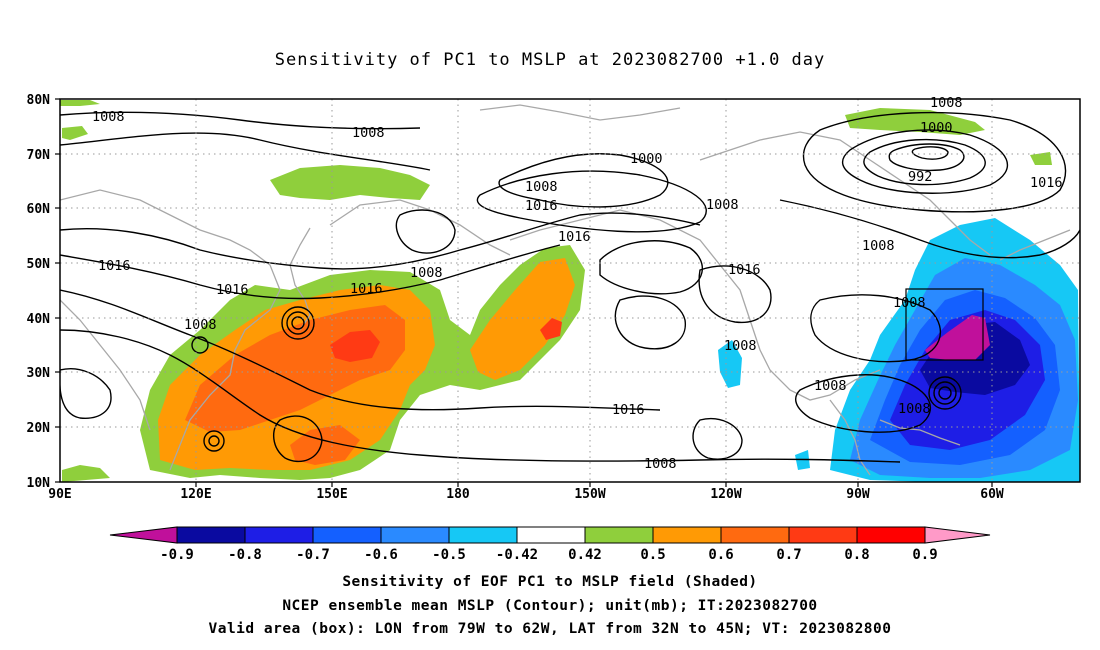 This screenshot has width=1100, height=650. What do you see at coordinates (924, 555) in the screenshot?
I see `colorbar-label: 0.9` at bounding box center [924, 555].